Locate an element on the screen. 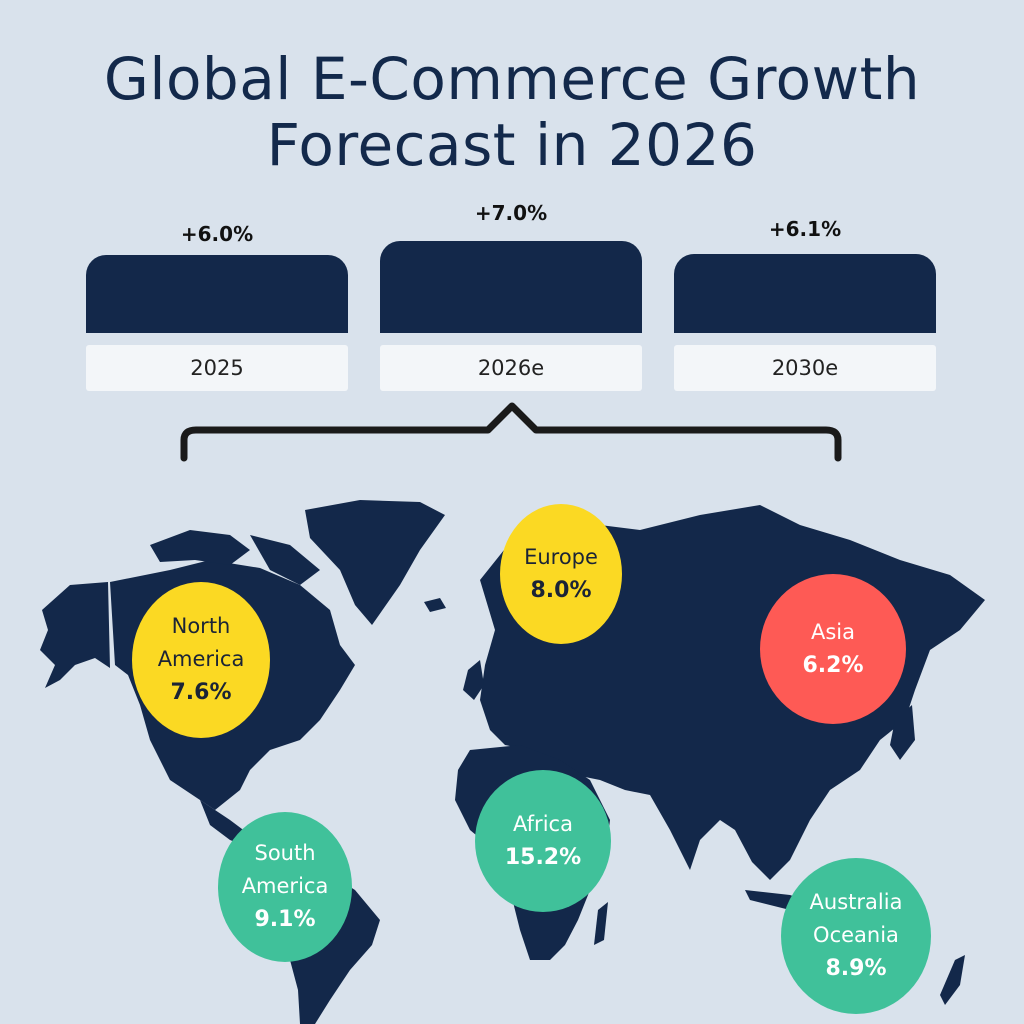 This screenshot has height=1024, width=1024. region-value: 9.1% is located at coordinates (285, 919).